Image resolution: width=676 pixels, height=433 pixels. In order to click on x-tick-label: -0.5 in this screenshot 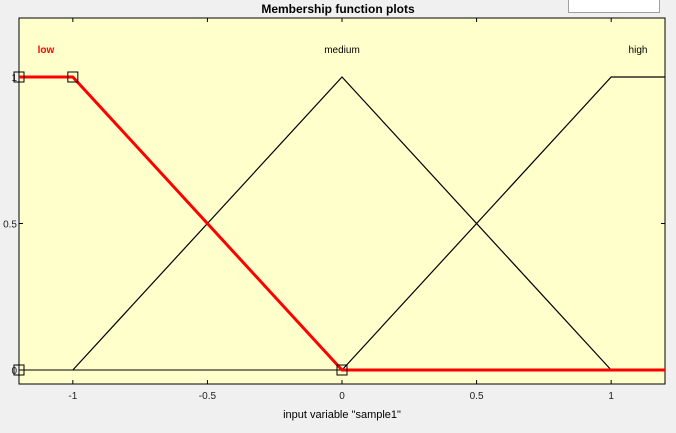, I will do `click(208, 396)`.